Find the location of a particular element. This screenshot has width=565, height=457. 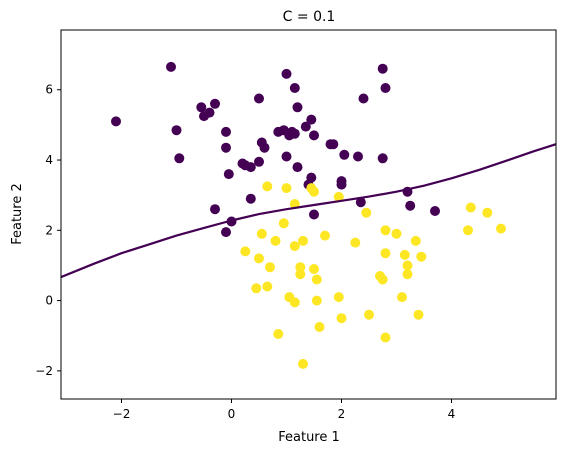

y-tick-label: 6 is located at coordinates (49, 90).